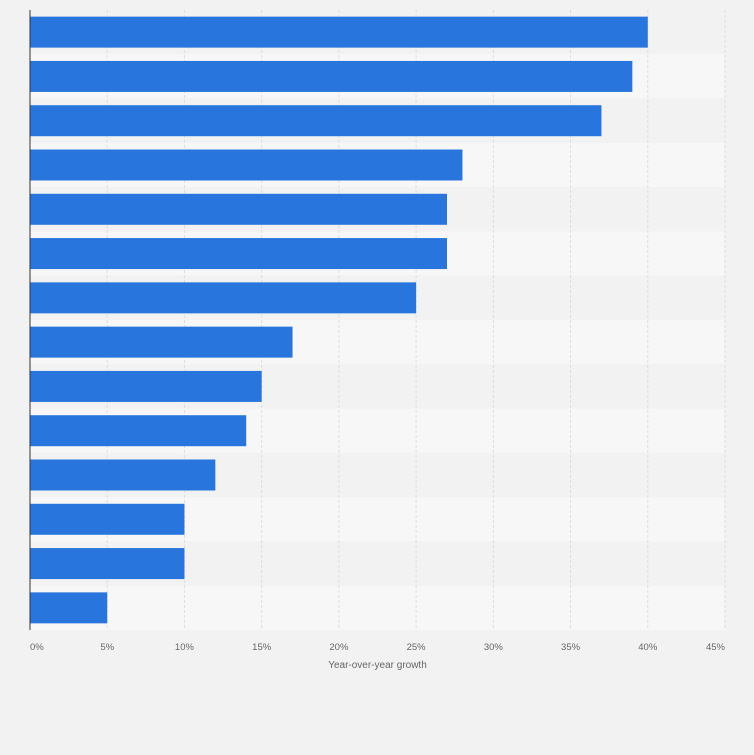 The width and height of the screenshot is (754, 755). Describe the element at coordinates (378, 647) in the screenshot. I see `x-axis-ticks: 0% 5% 10% 15% 20% 25% 30% 35% 40% 45%` at that location.